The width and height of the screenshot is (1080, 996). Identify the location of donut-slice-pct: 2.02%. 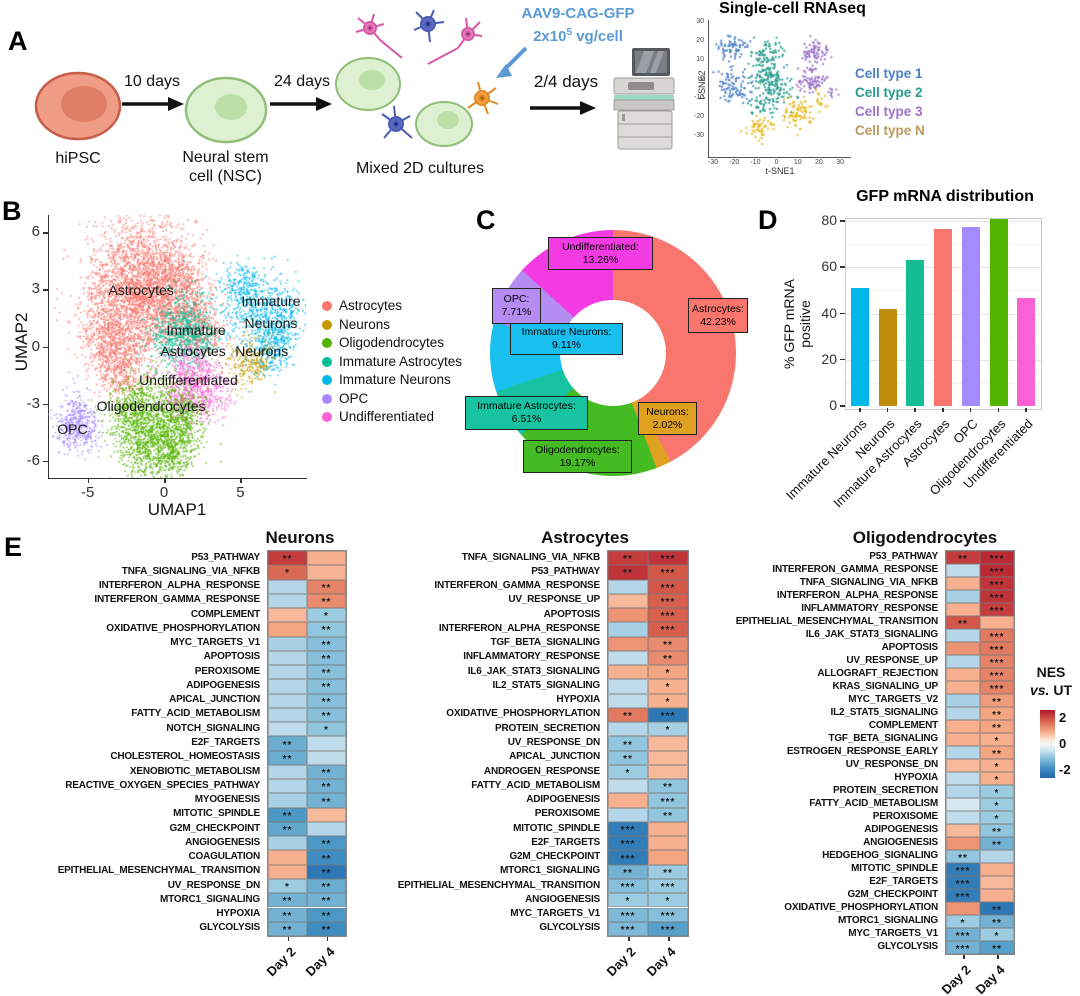
(667, 424).